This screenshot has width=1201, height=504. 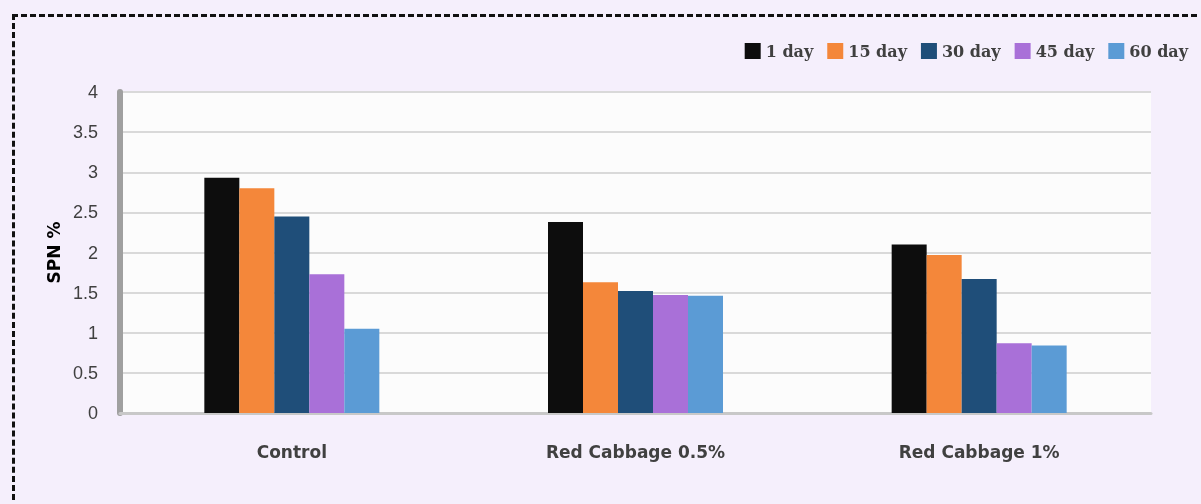 What do you see at coordinates (635, 451) in the screenshot?
I see `x-tick-label: Red Cabbage 0.5%` at bounding box center [635, 451].